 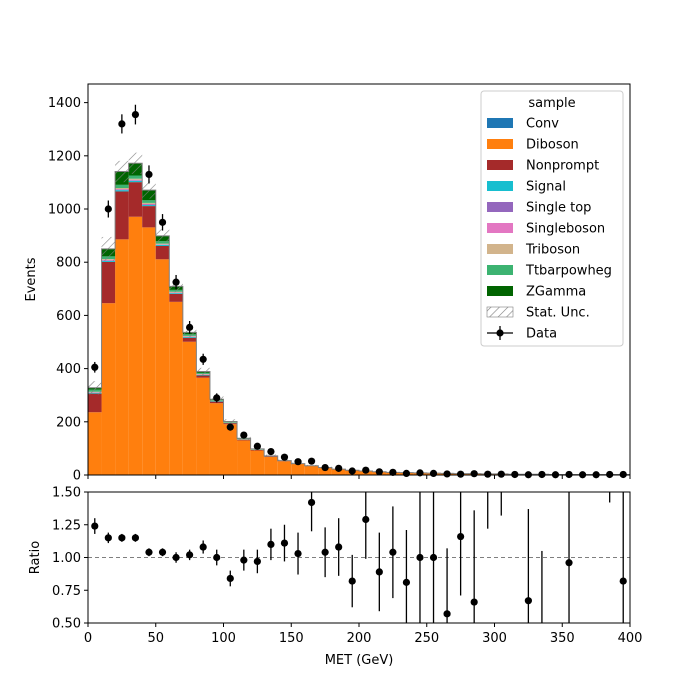 What do you see at coordinates (552, 250) in the screenshot?
I see `legend-label: Triboson` at bounding box center [552, 250].